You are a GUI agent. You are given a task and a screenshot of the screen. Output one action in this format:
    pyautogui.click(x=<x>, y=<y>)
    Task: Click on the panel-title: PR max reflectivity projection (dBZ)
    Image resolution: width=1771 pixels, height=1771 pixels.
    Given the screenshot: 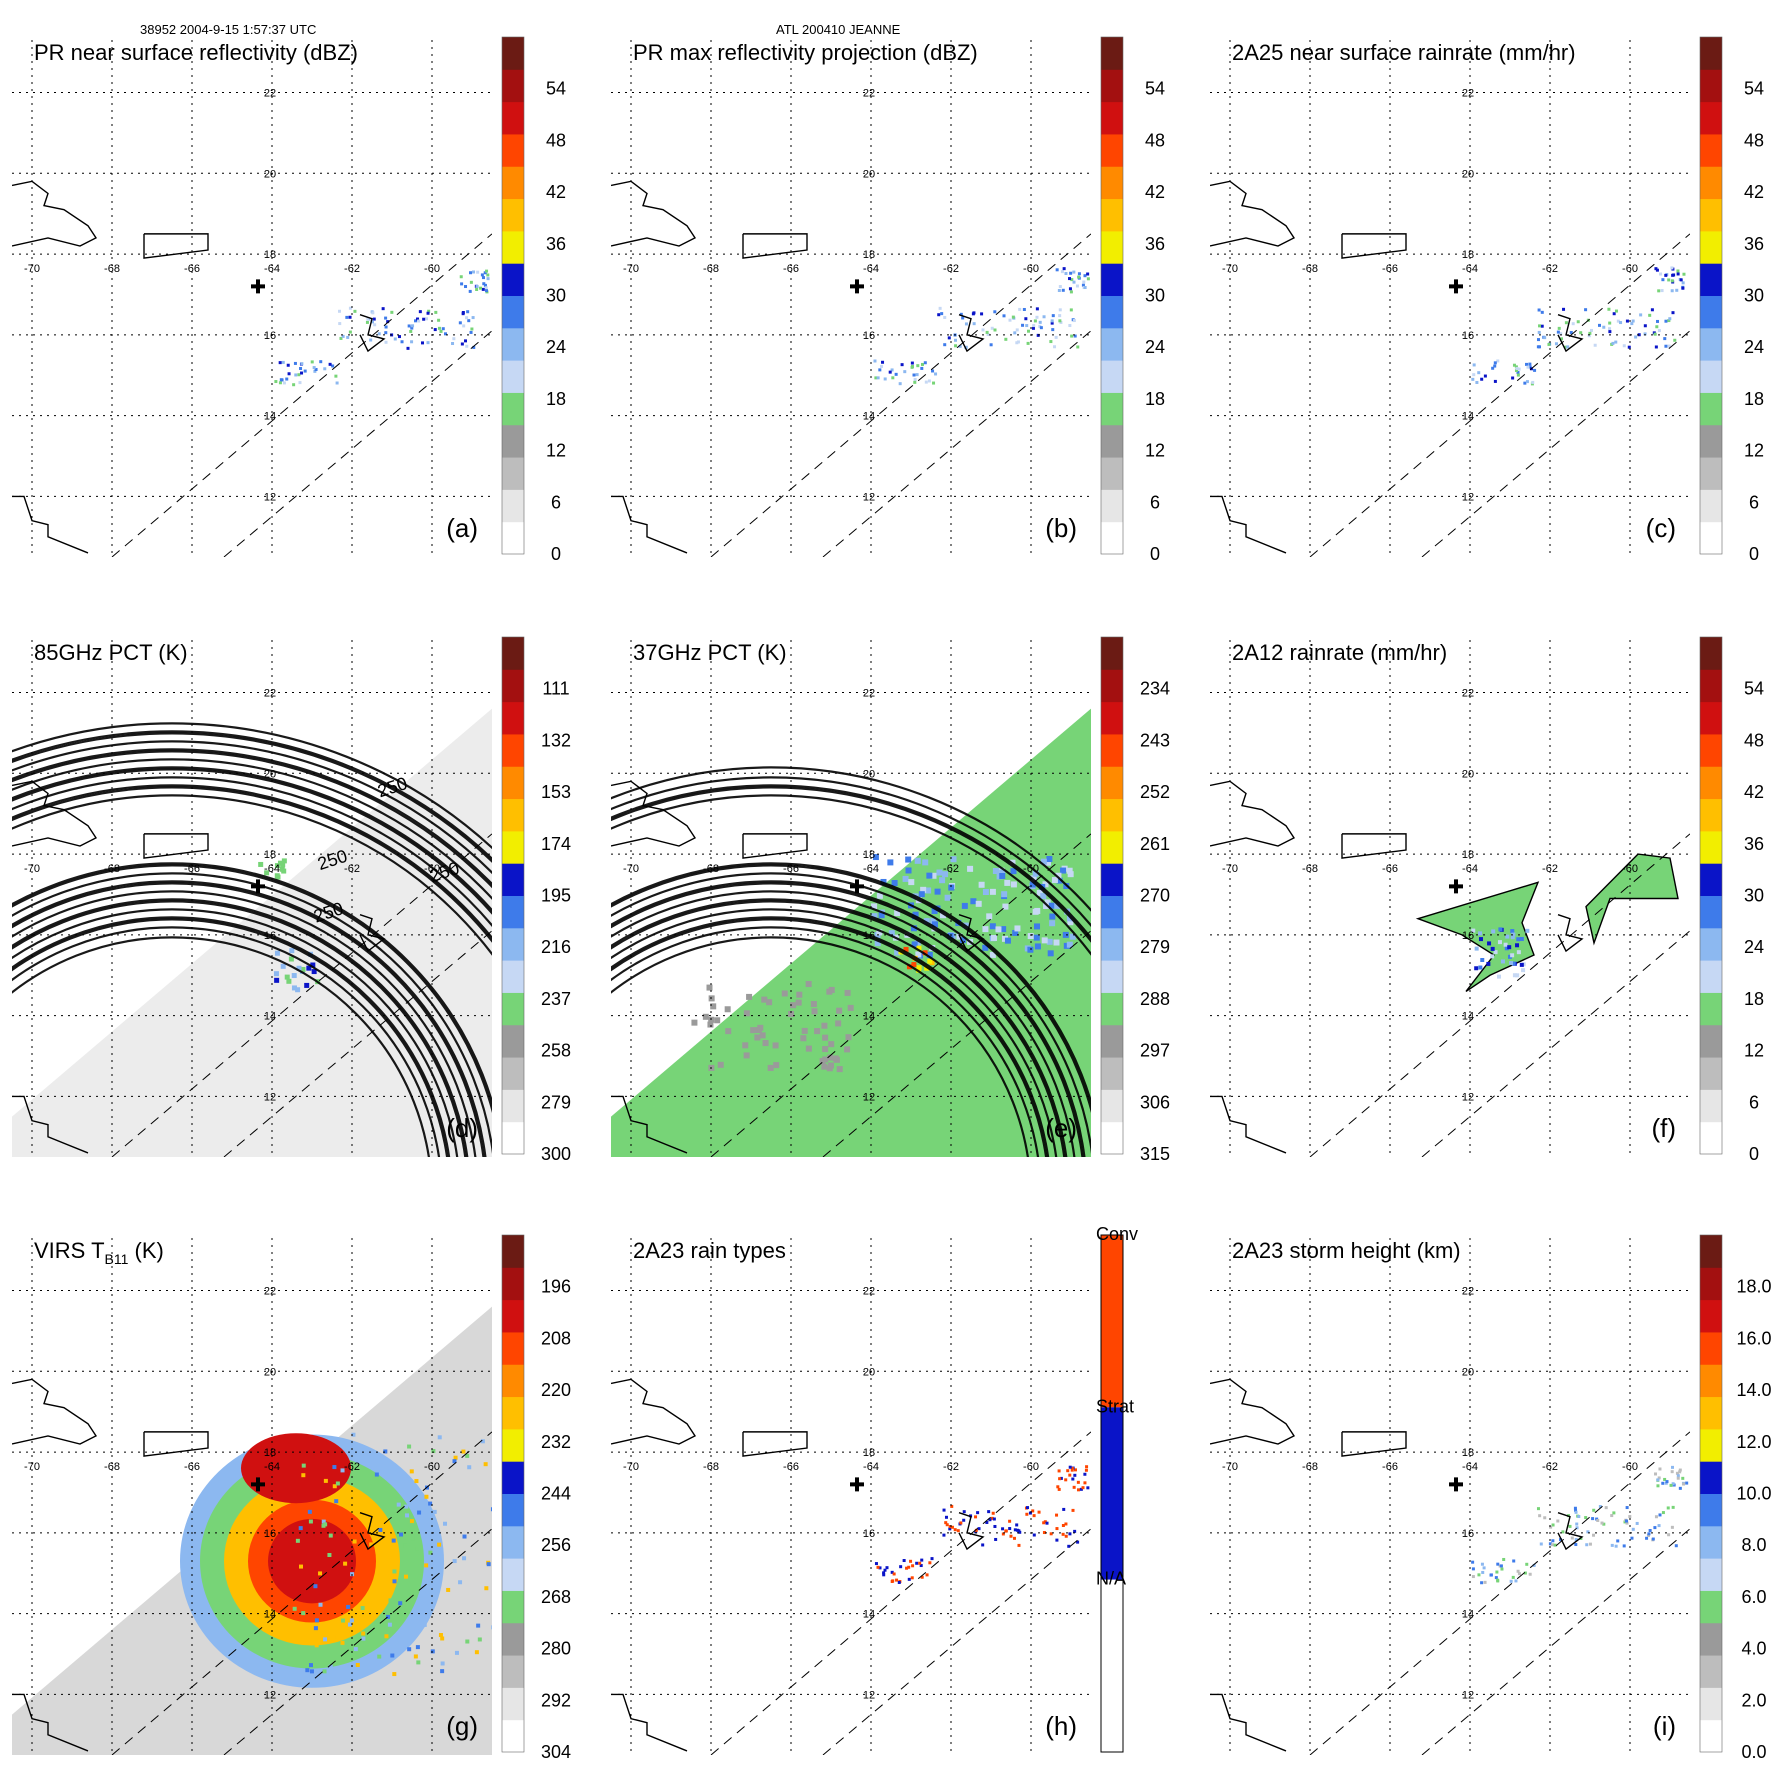 What is the action you would take?
    pyautogui.click(x=805, y=52)
    